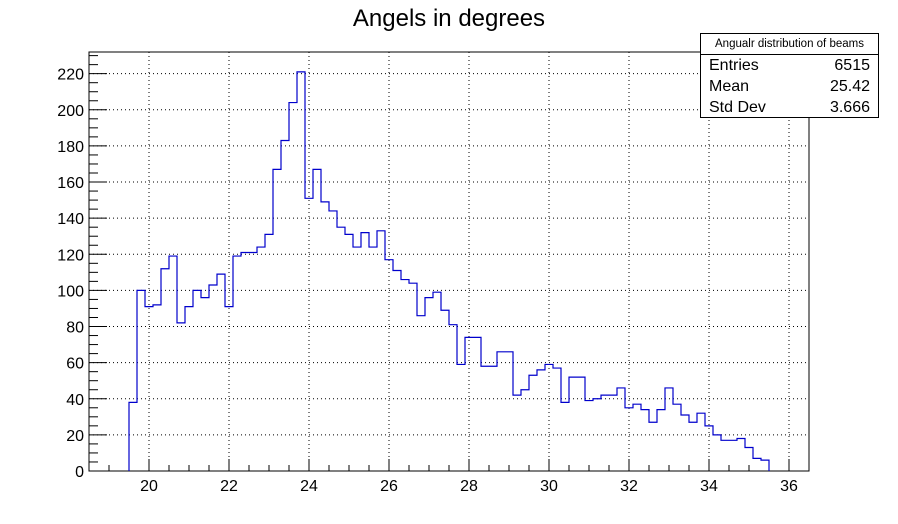  I want to click on y-tick-label: 120, so click(70, 255).